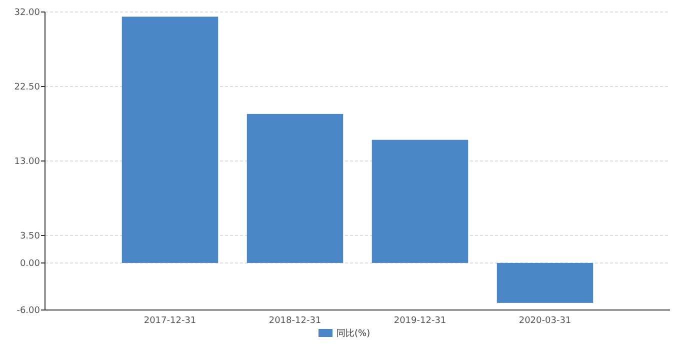 The width and height of the screenshot is (687, 347). Describe the element at coordinates (420, 321) in the screenshot. I see `x-tick-label: 2019-12-31` at that location.